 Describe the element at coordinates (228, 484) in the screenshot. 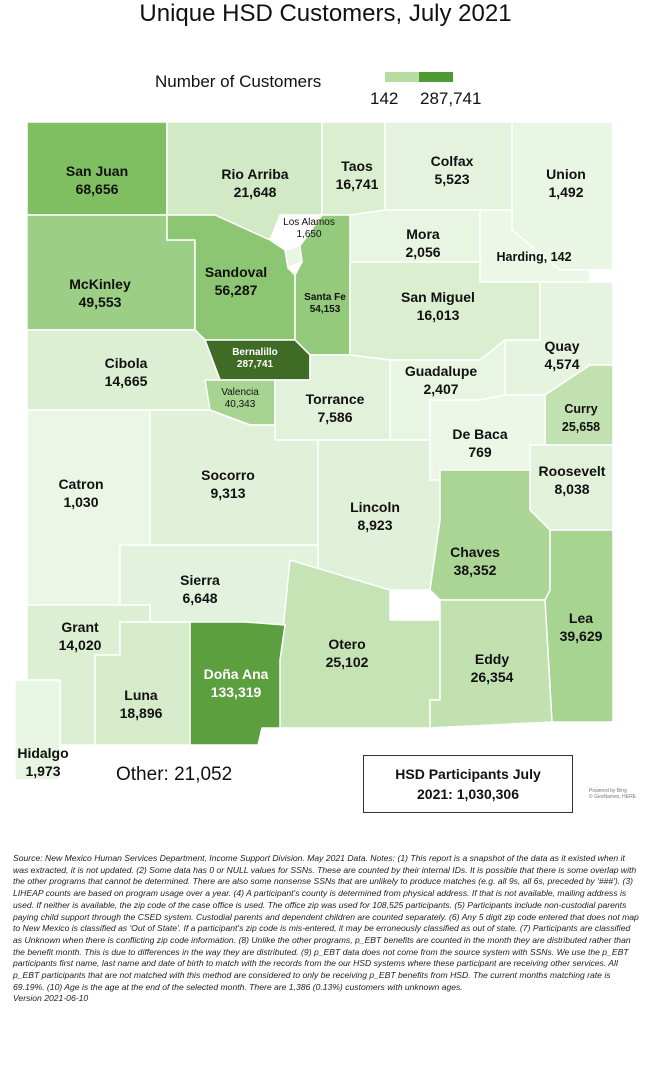

I see `county-label-socorro: Socorro 9,313` at that location.